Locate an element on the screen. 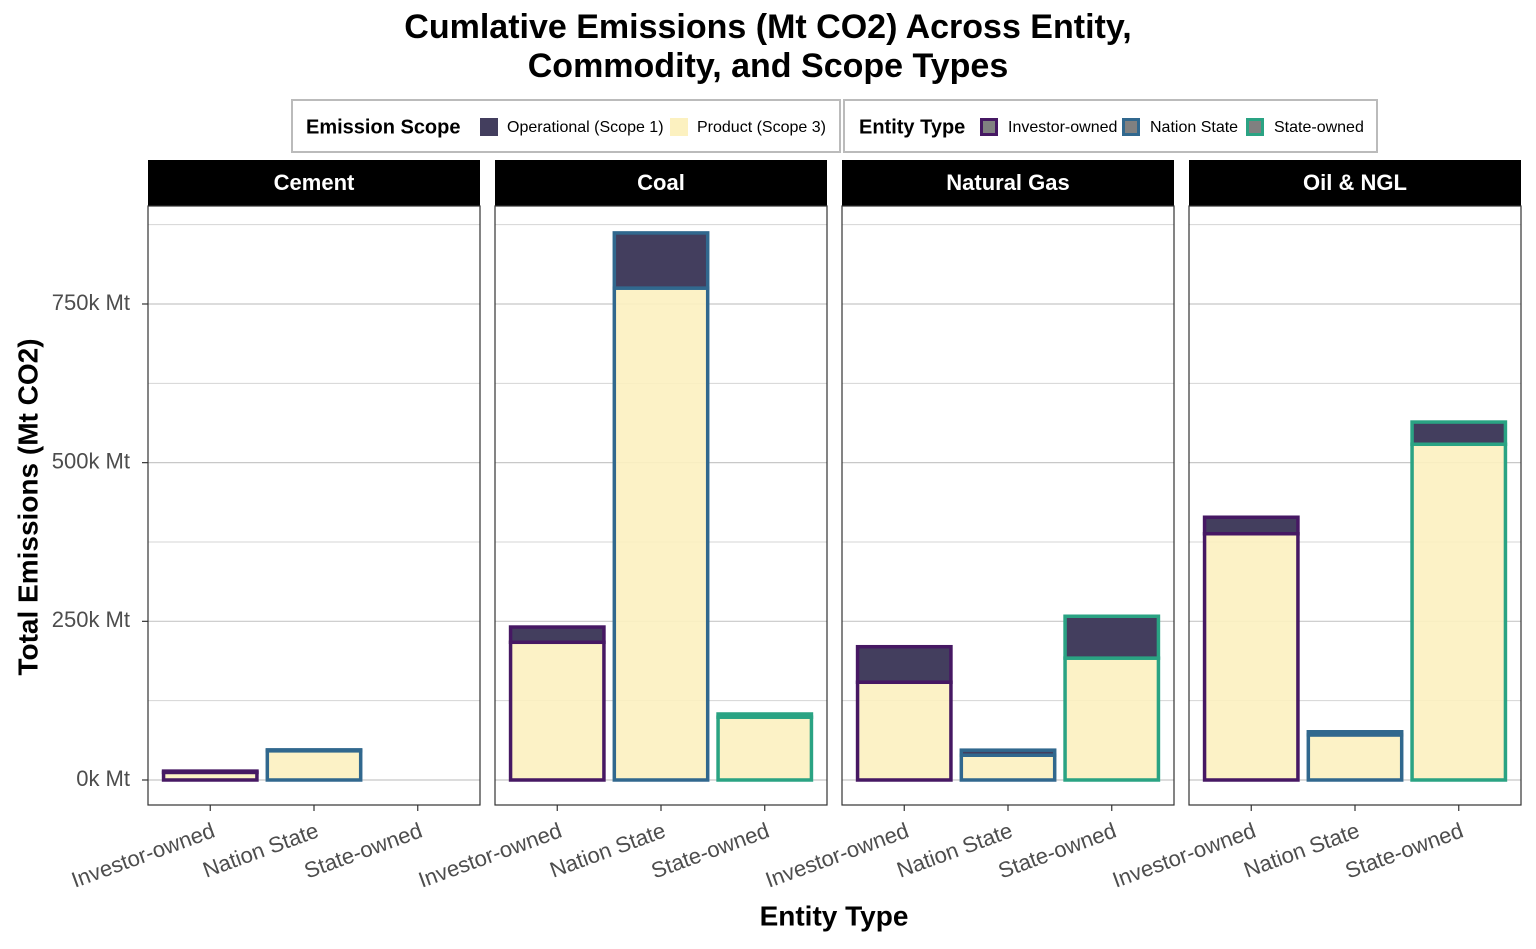 The image size is (1536, 949). panel is located at coordinates (314, 505).